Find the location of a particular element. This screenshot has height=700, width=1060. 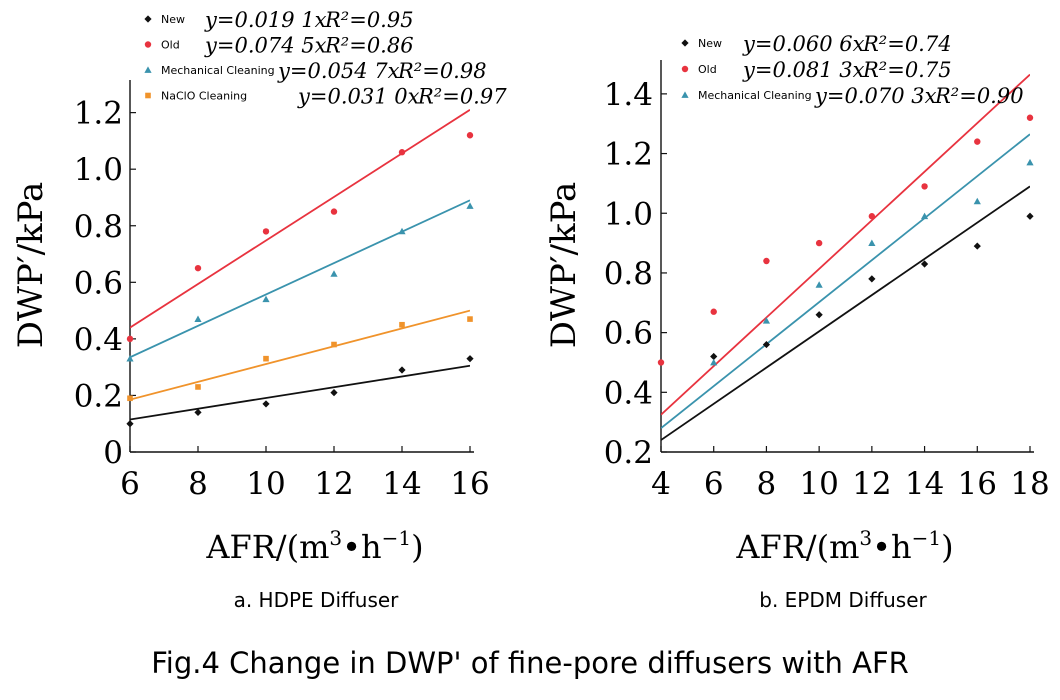

legend-fit-equation: y=0.070 3x is located at coordinates (875, 96).